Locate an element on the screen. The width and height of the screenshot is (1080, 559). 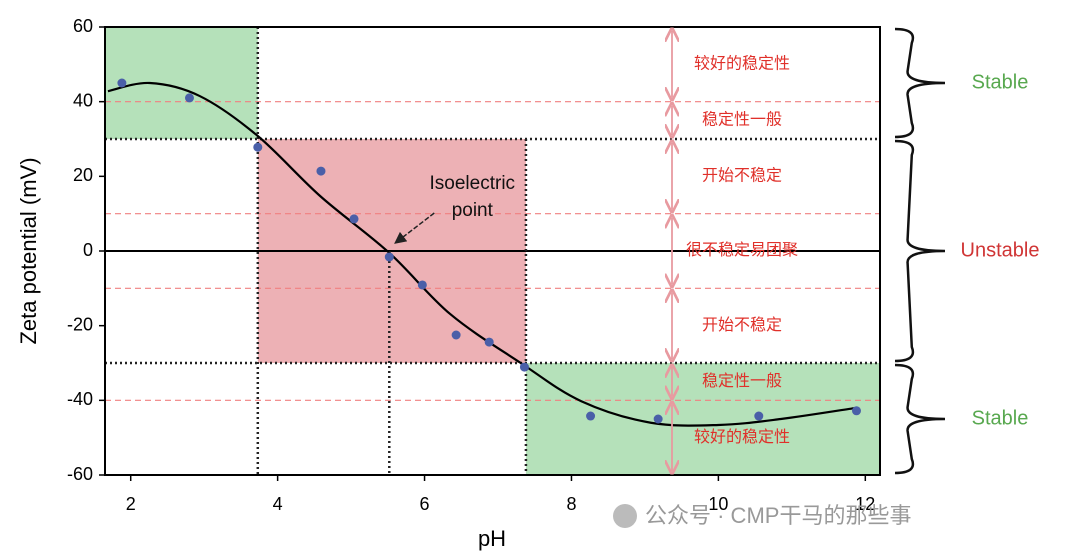
annotation-arrow is located at coordinates (414, 228).